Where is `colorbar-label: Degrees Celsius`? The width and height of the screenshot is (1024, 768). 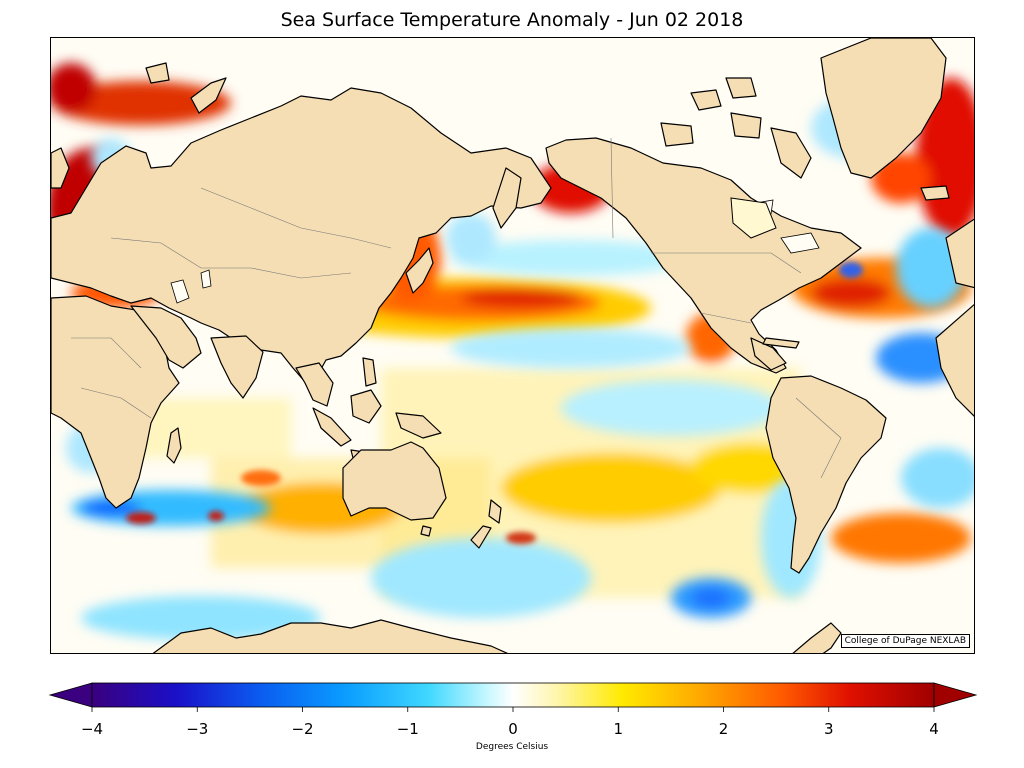 colorbar-label: Degrees Celsius is located at coordinates (512, 747).